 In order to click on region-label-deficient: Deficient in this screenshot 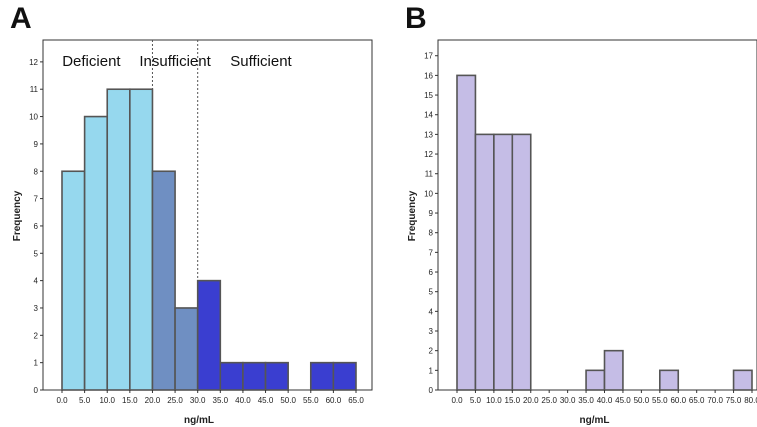, I will do `click(91, 61)`.